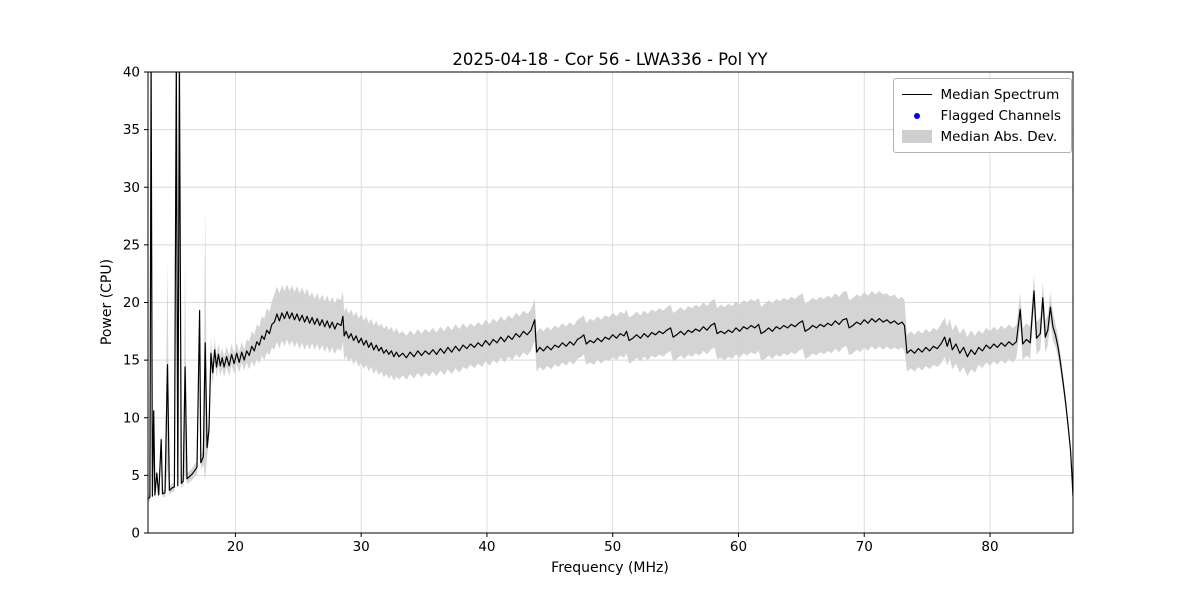 This screenshot has height=604, width=1200. Describe the element at coordinates (610, 59) in the screenshot. I see `chart-title: 2025-04-18 - Cor 56 - LWA336 - Pol YY` at that location.